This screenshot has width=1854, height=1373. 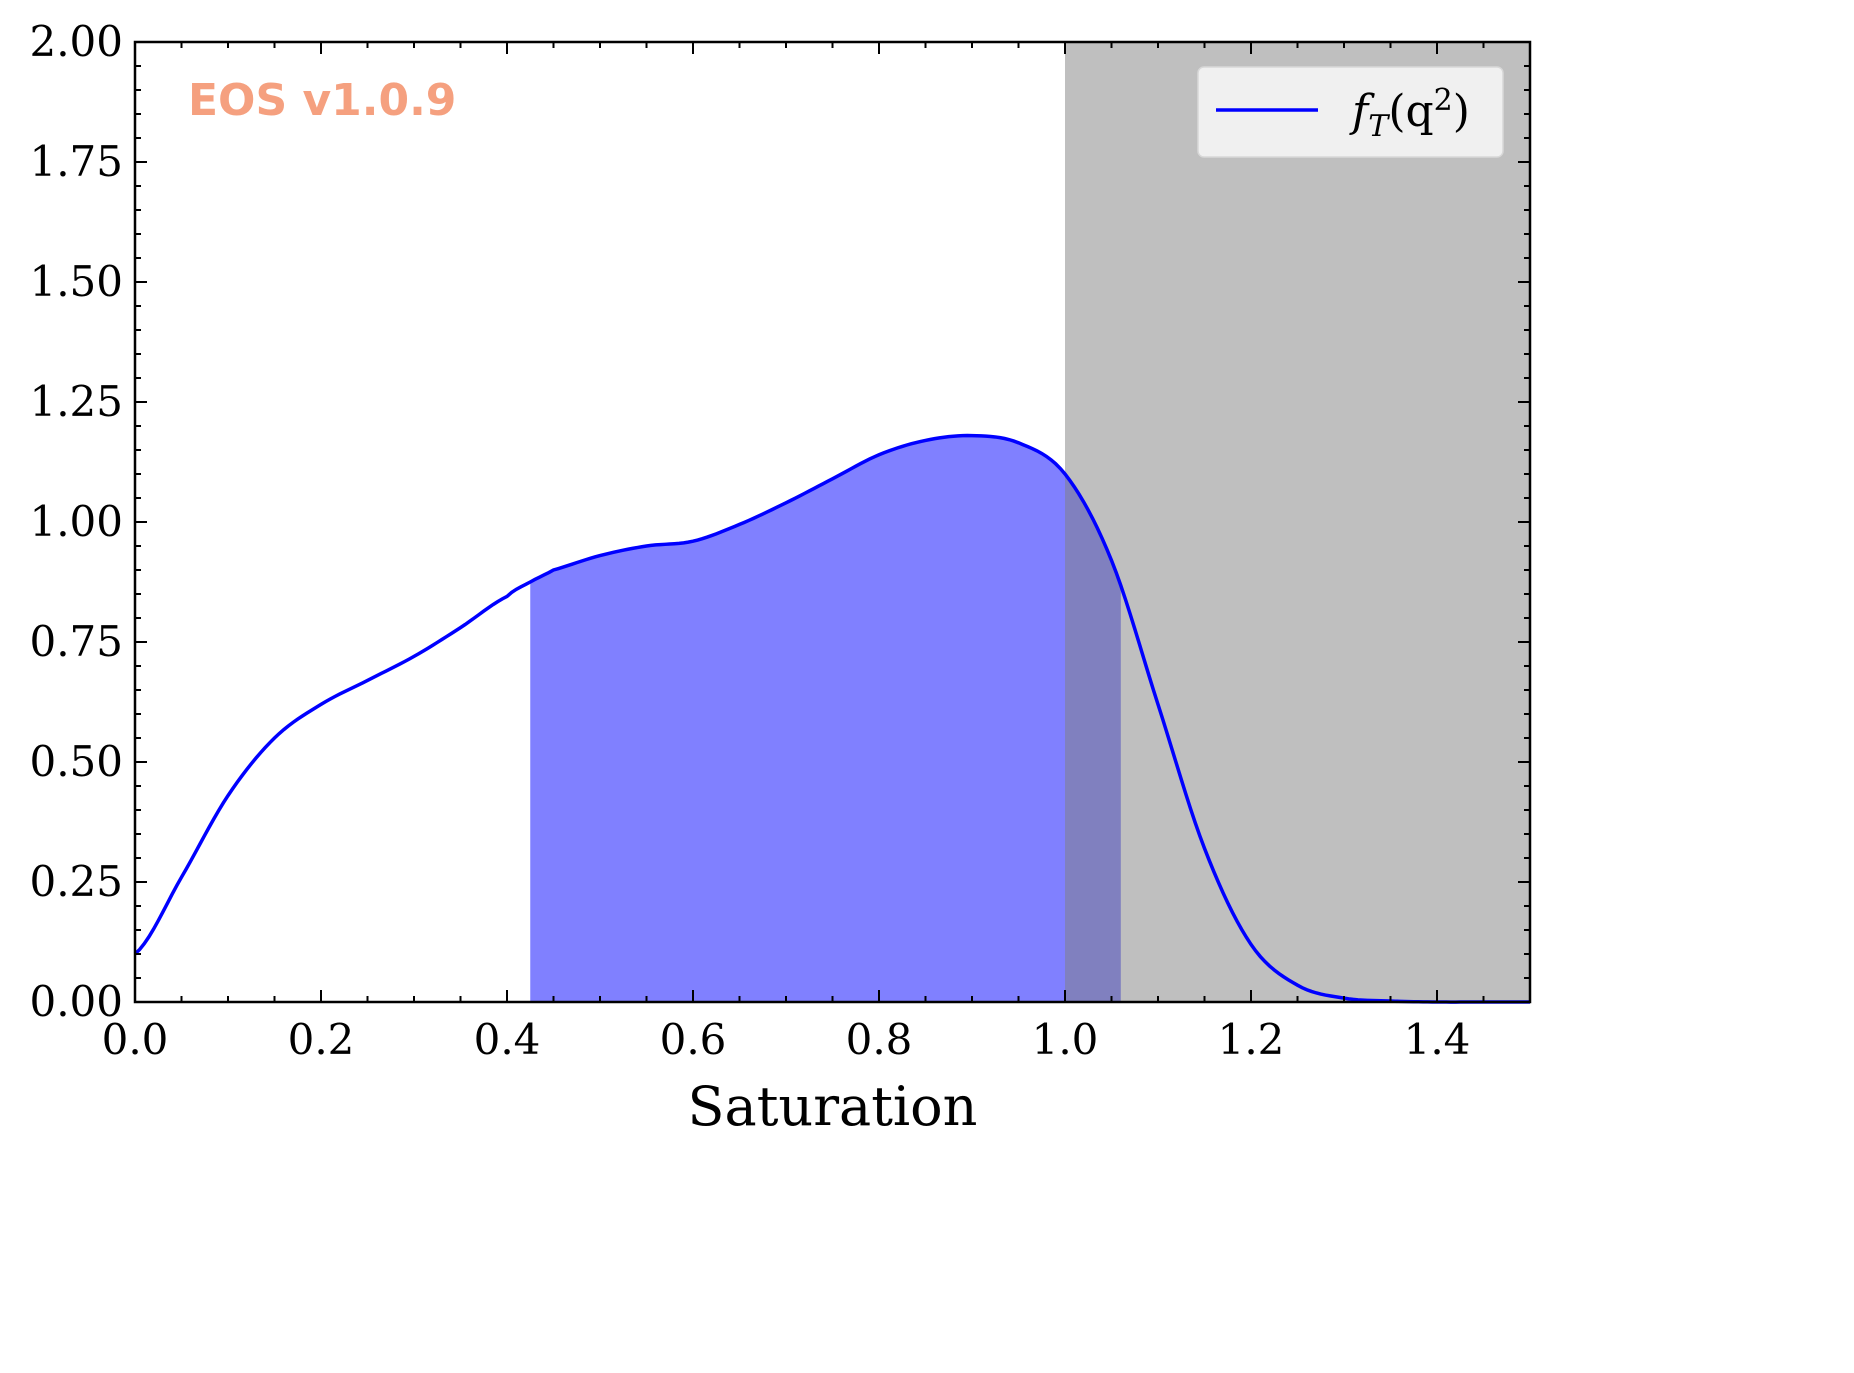 I want to click on y-tick-label: 1.25, so click(x=76, y=401).